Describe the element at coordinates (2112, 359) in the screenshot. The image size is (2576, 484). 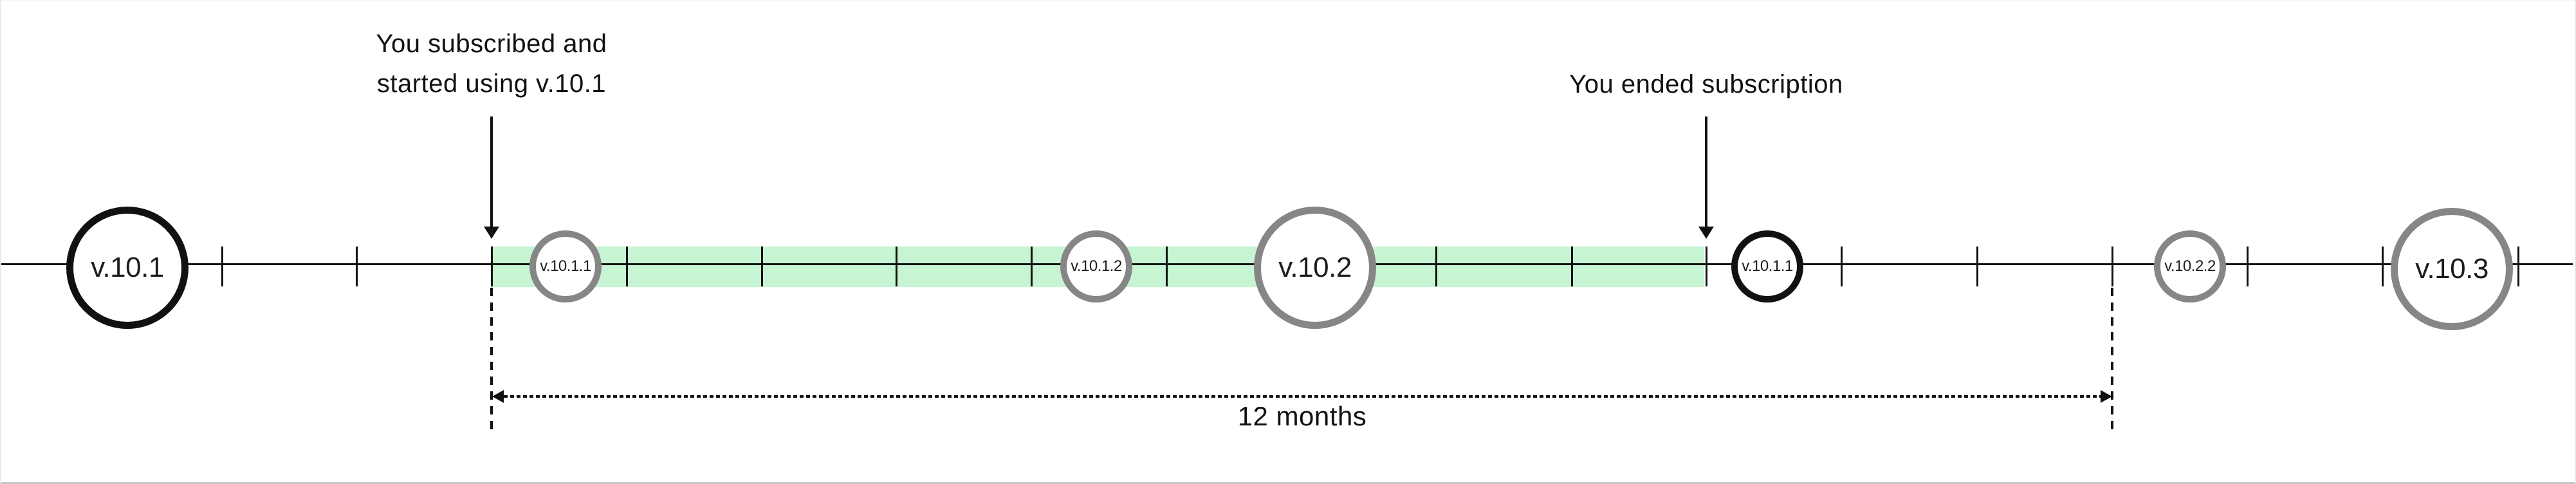
I see `duration-end-dashed-line` at that location.